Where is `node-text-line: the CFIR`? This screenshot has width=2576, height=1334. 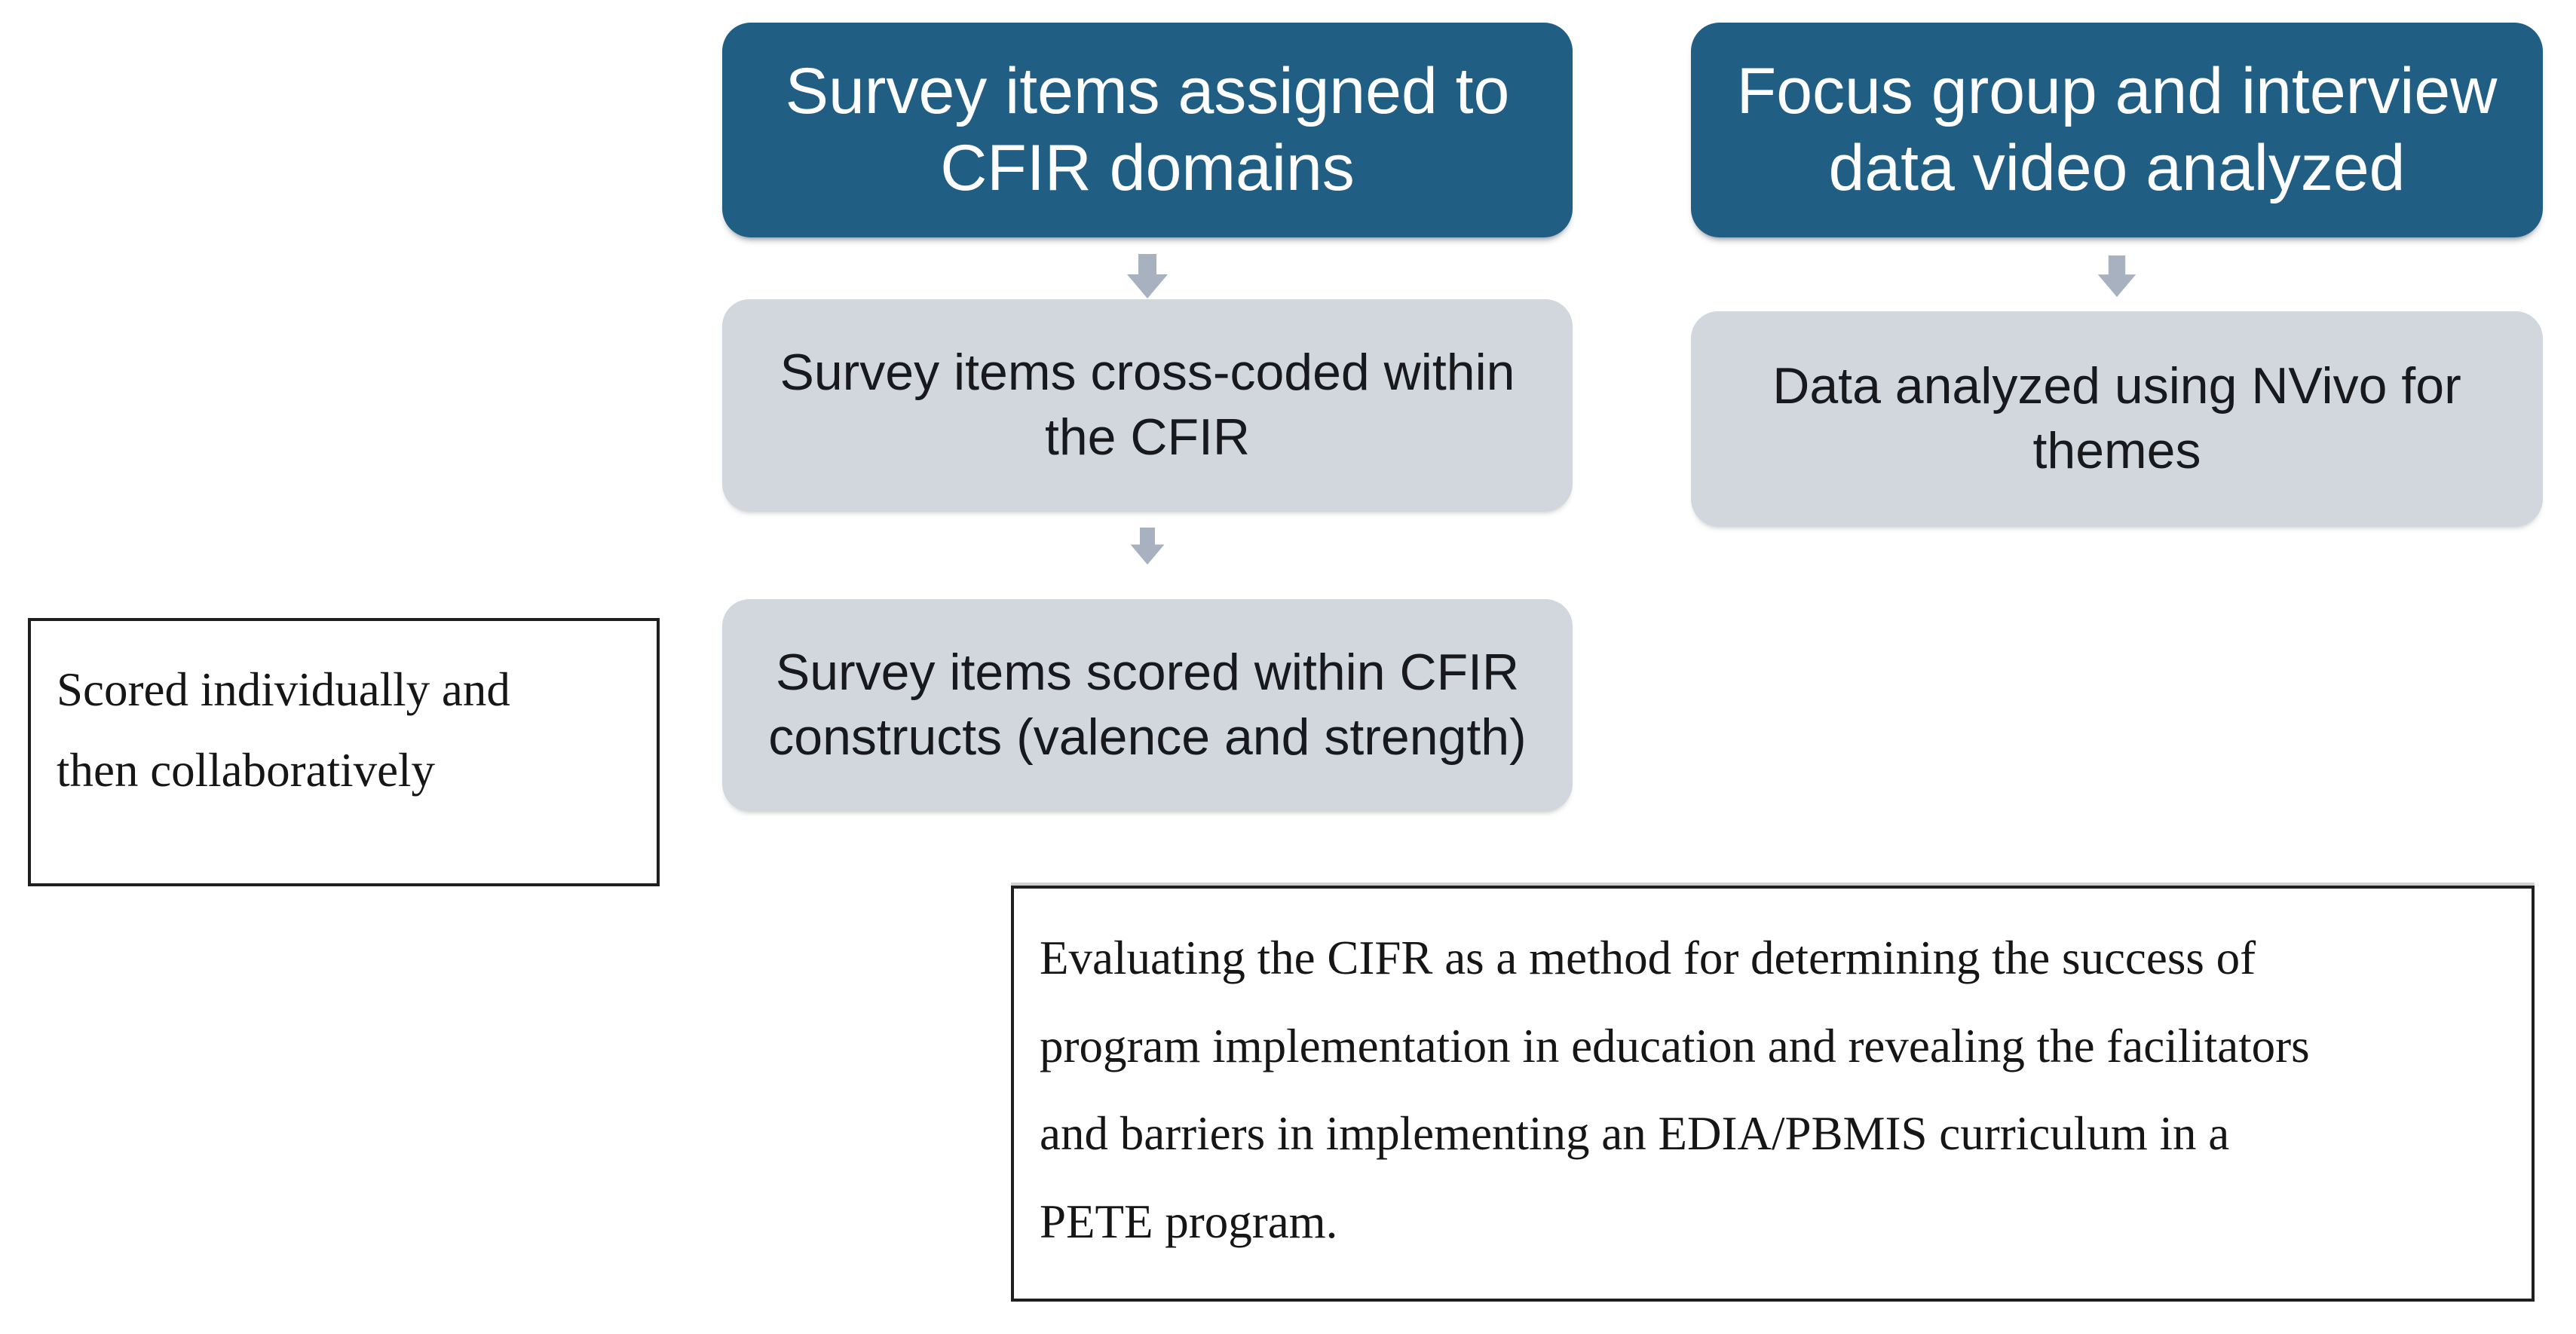 node-text-line: the CFIR is located at coordinates (1147, 437).